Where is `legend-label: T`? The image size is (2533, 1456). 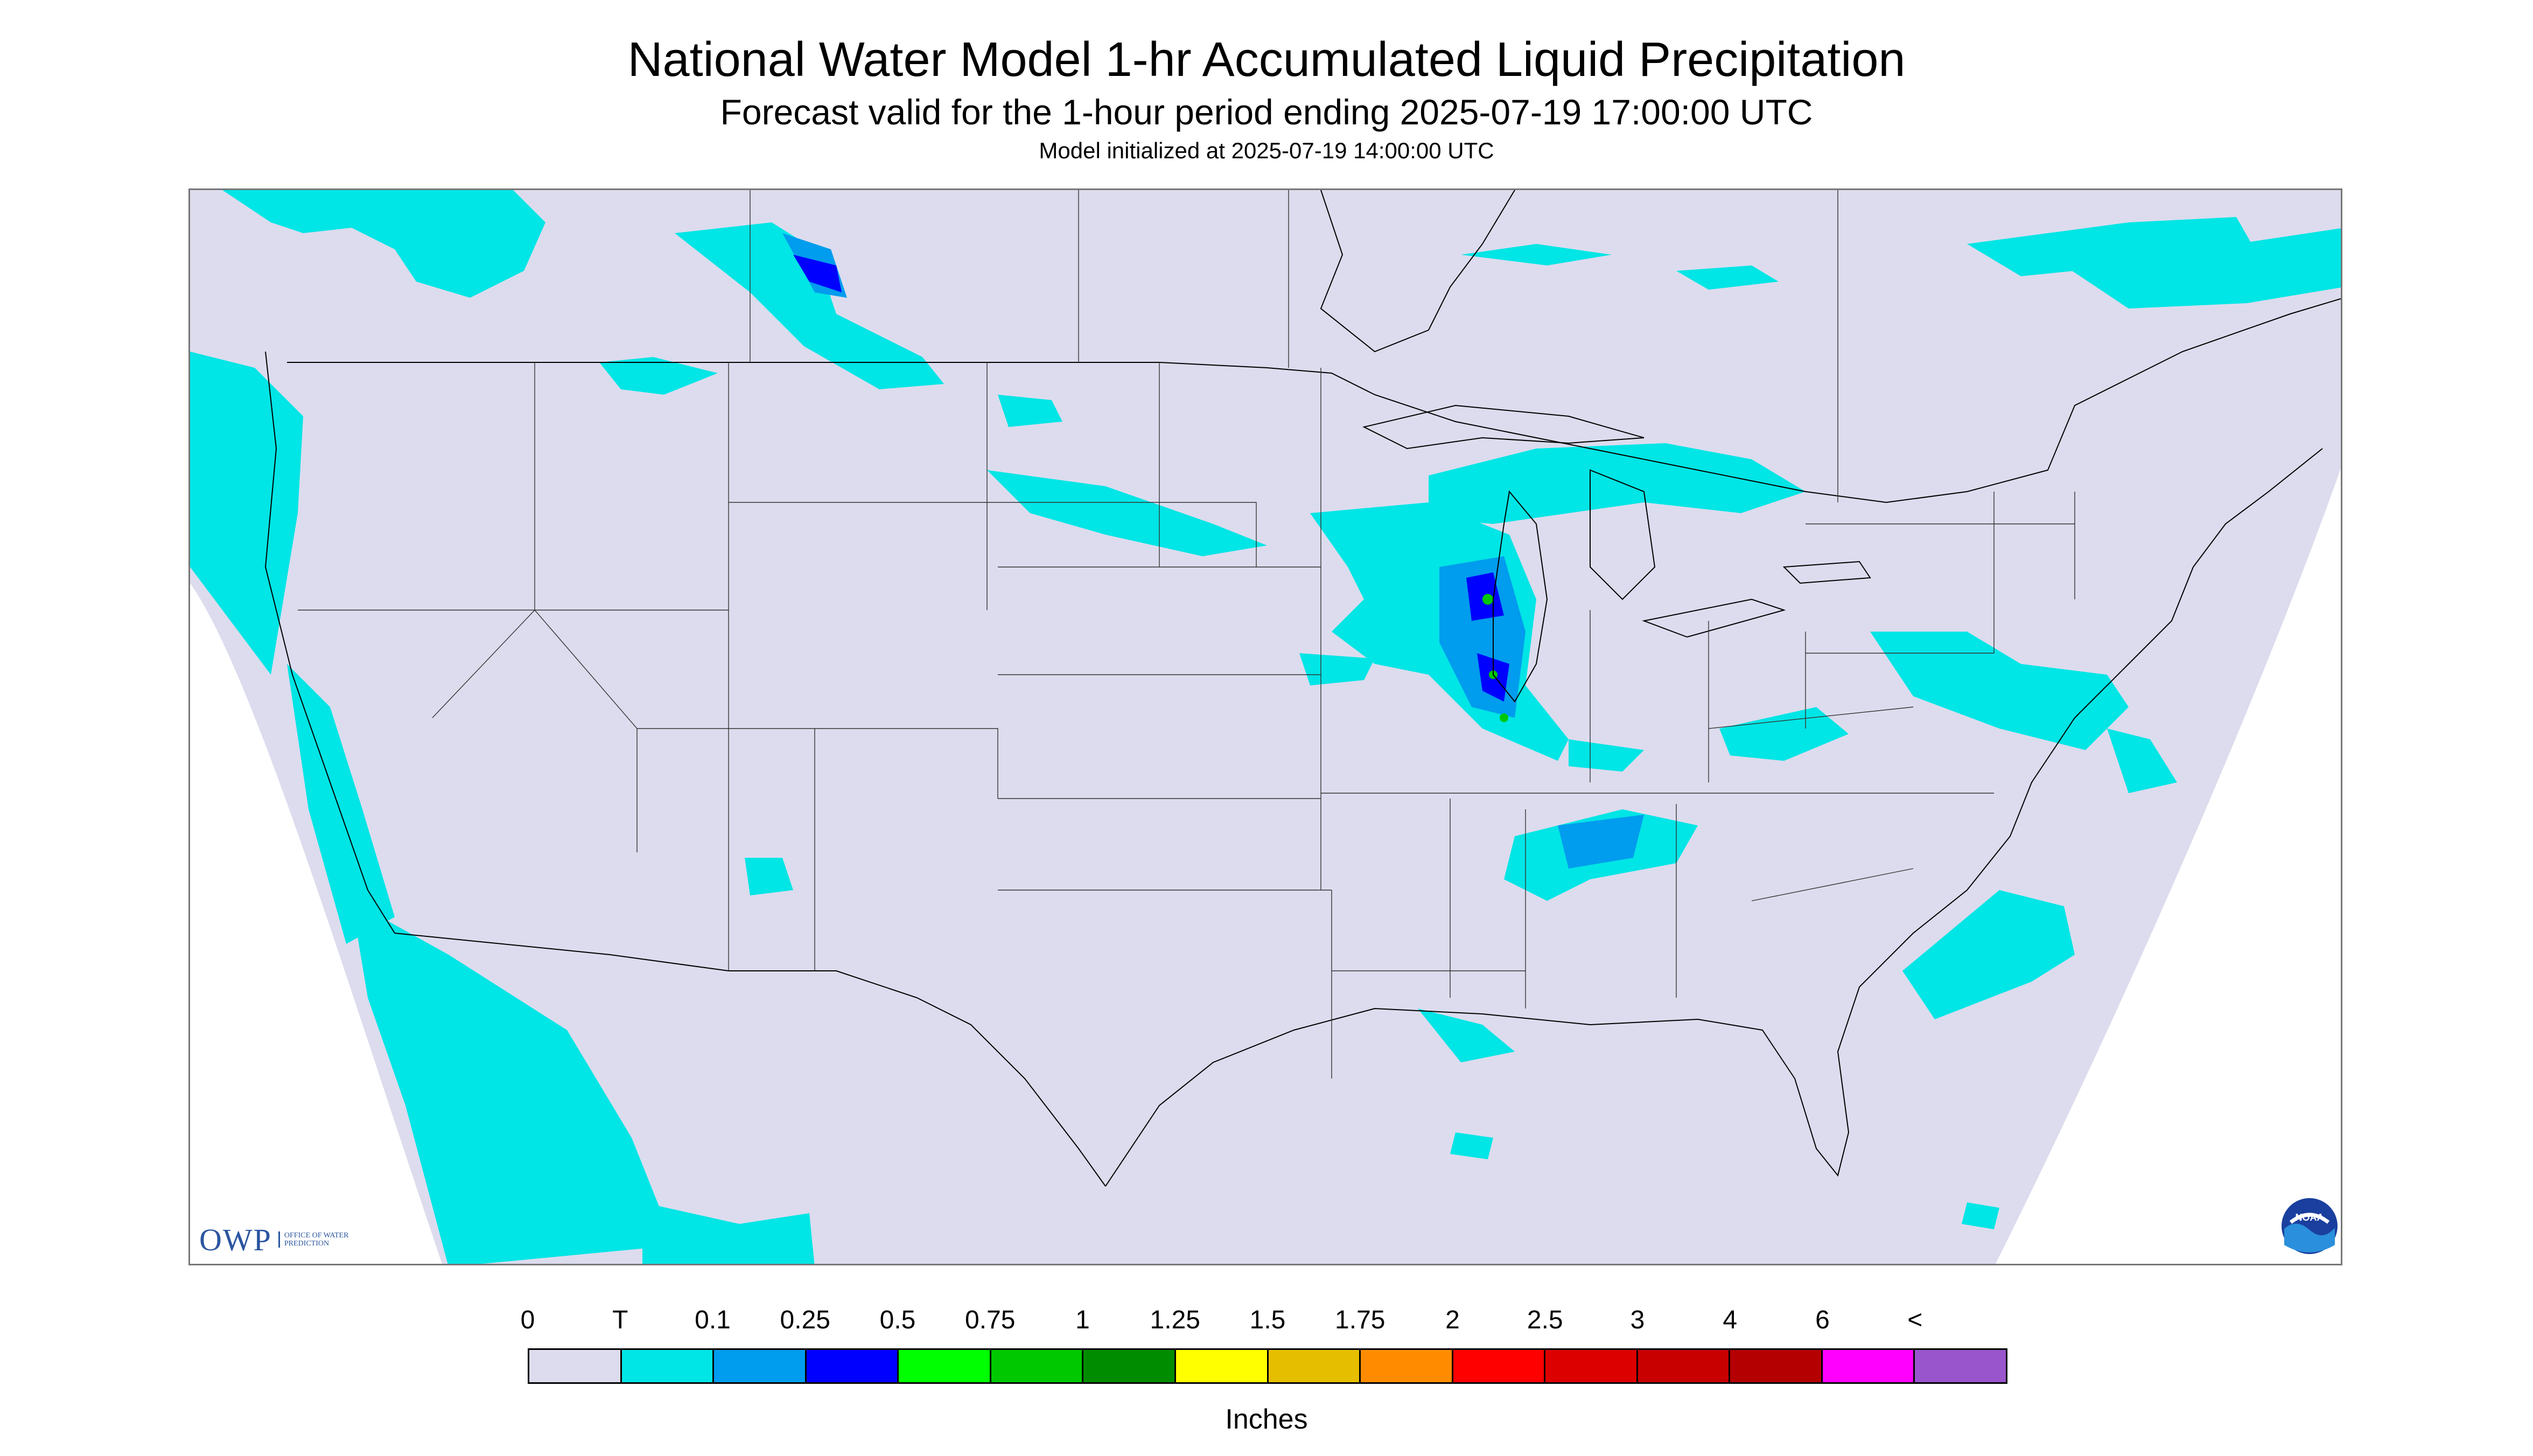 legend-label: T is located at coordinates (620, 1320).